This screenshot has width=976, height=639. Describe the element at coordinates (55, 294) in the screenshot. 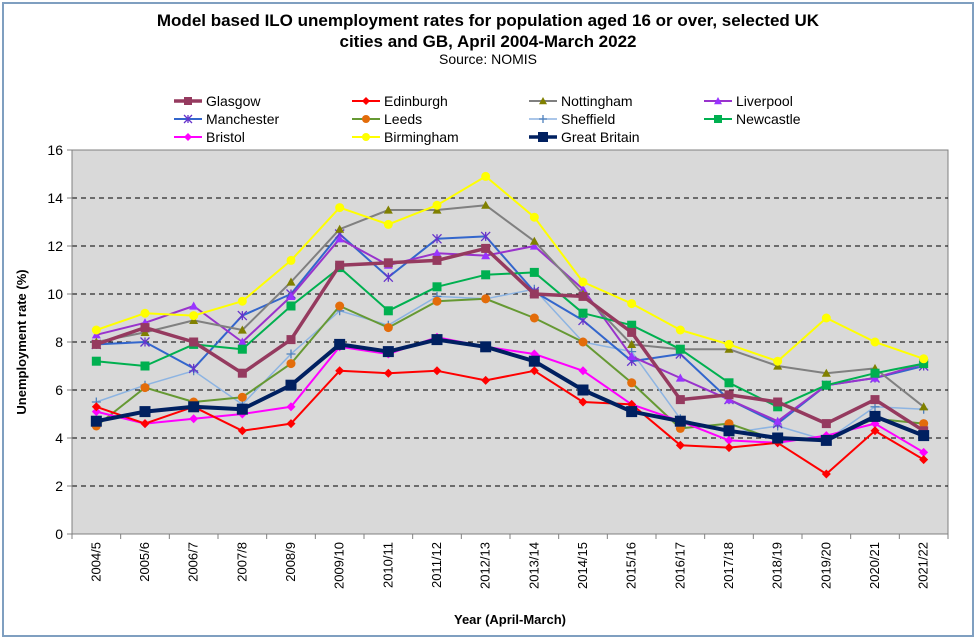

I see `y-tick-label: 10` at that location.